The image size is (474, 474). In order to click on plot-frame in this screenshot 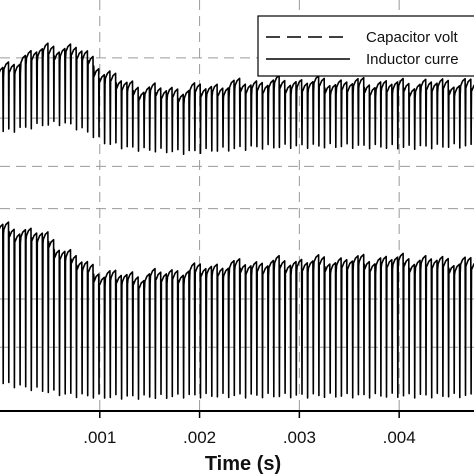, I will do `click(237, 411)`.